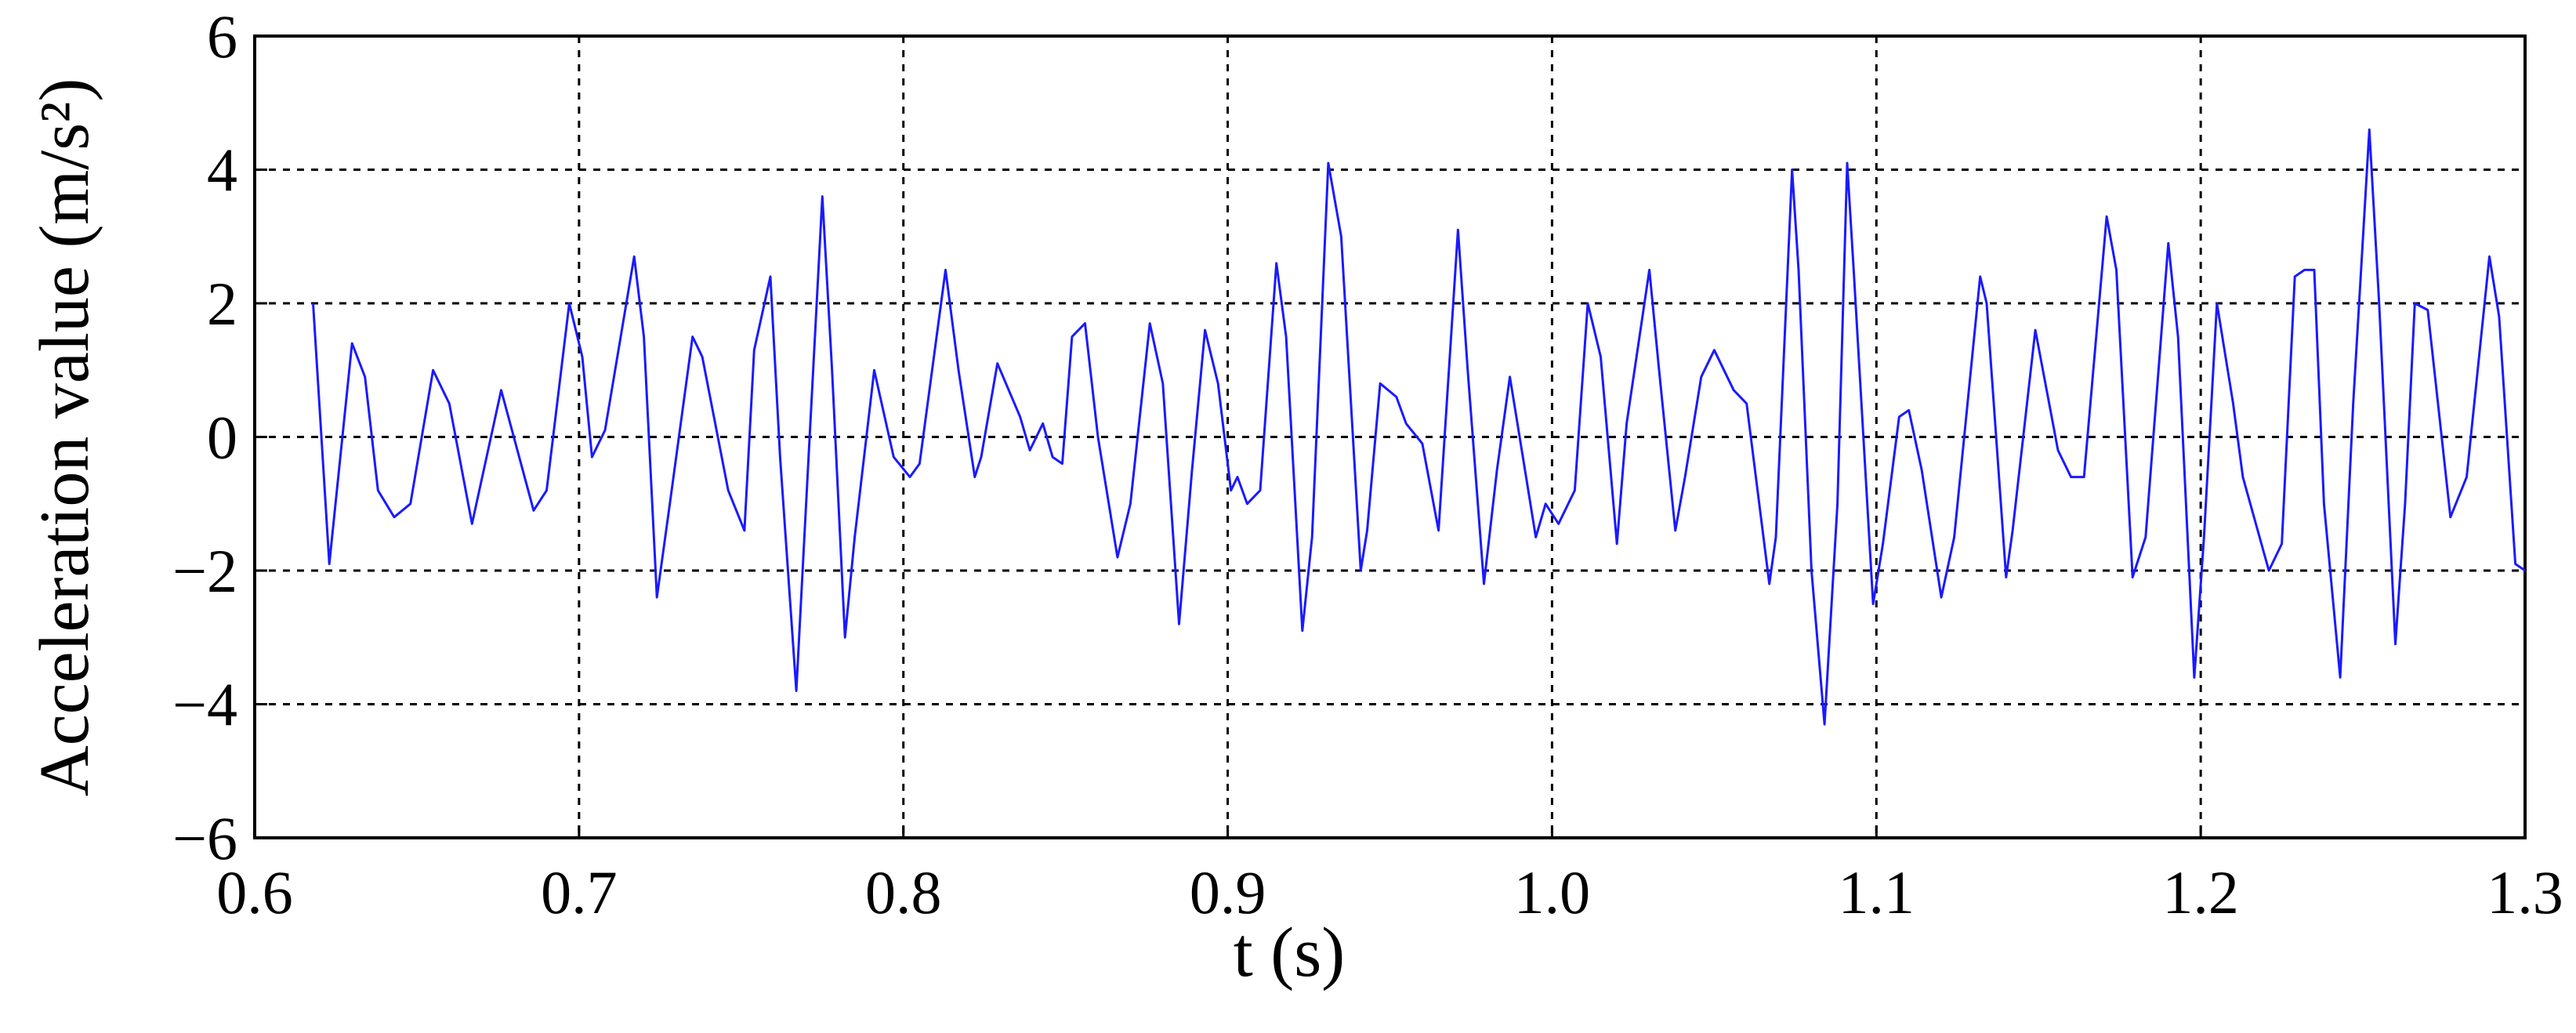  I want to click on y-tick-label: −2, so click(204, 571).